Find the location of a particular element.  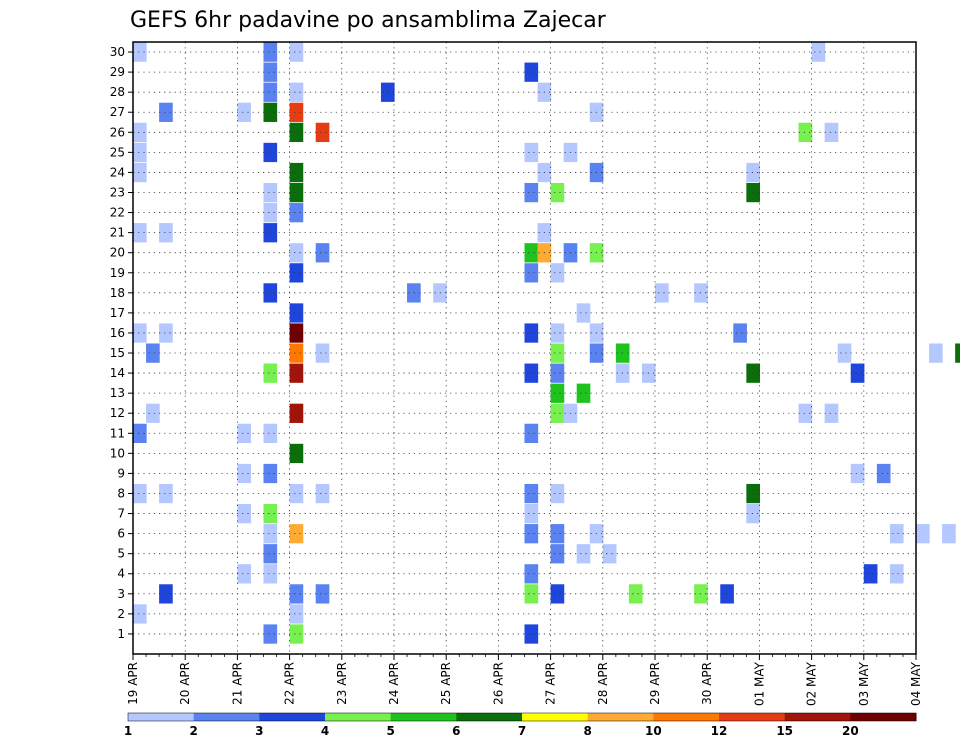

x-tick-label: 25 APR is located at coordinates (446, 683).